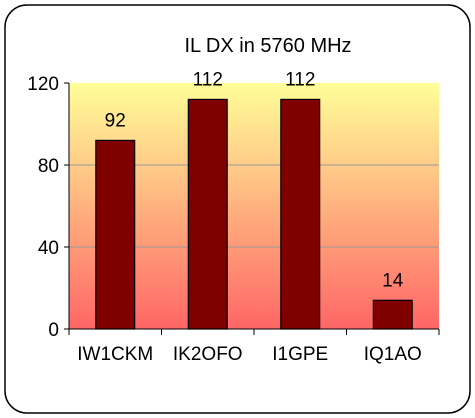  Describe the element at coordinates (43, 84) in the screenshot. I see `y-tick-label: 120` at that location.